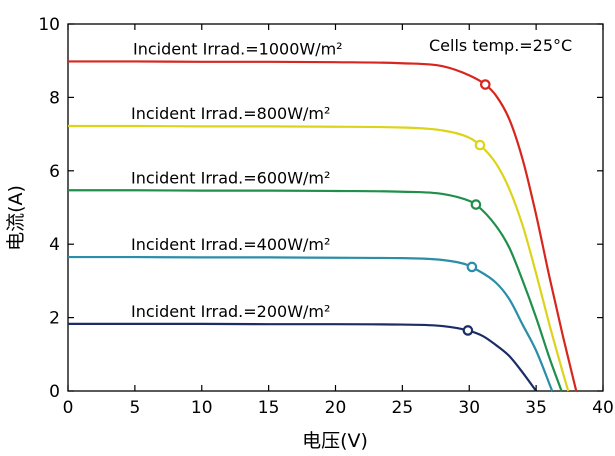  What do you see at coordinates (54, 319) in the screenshot?
I see `y-tick-label: 2` at bounding box center [54, 319].